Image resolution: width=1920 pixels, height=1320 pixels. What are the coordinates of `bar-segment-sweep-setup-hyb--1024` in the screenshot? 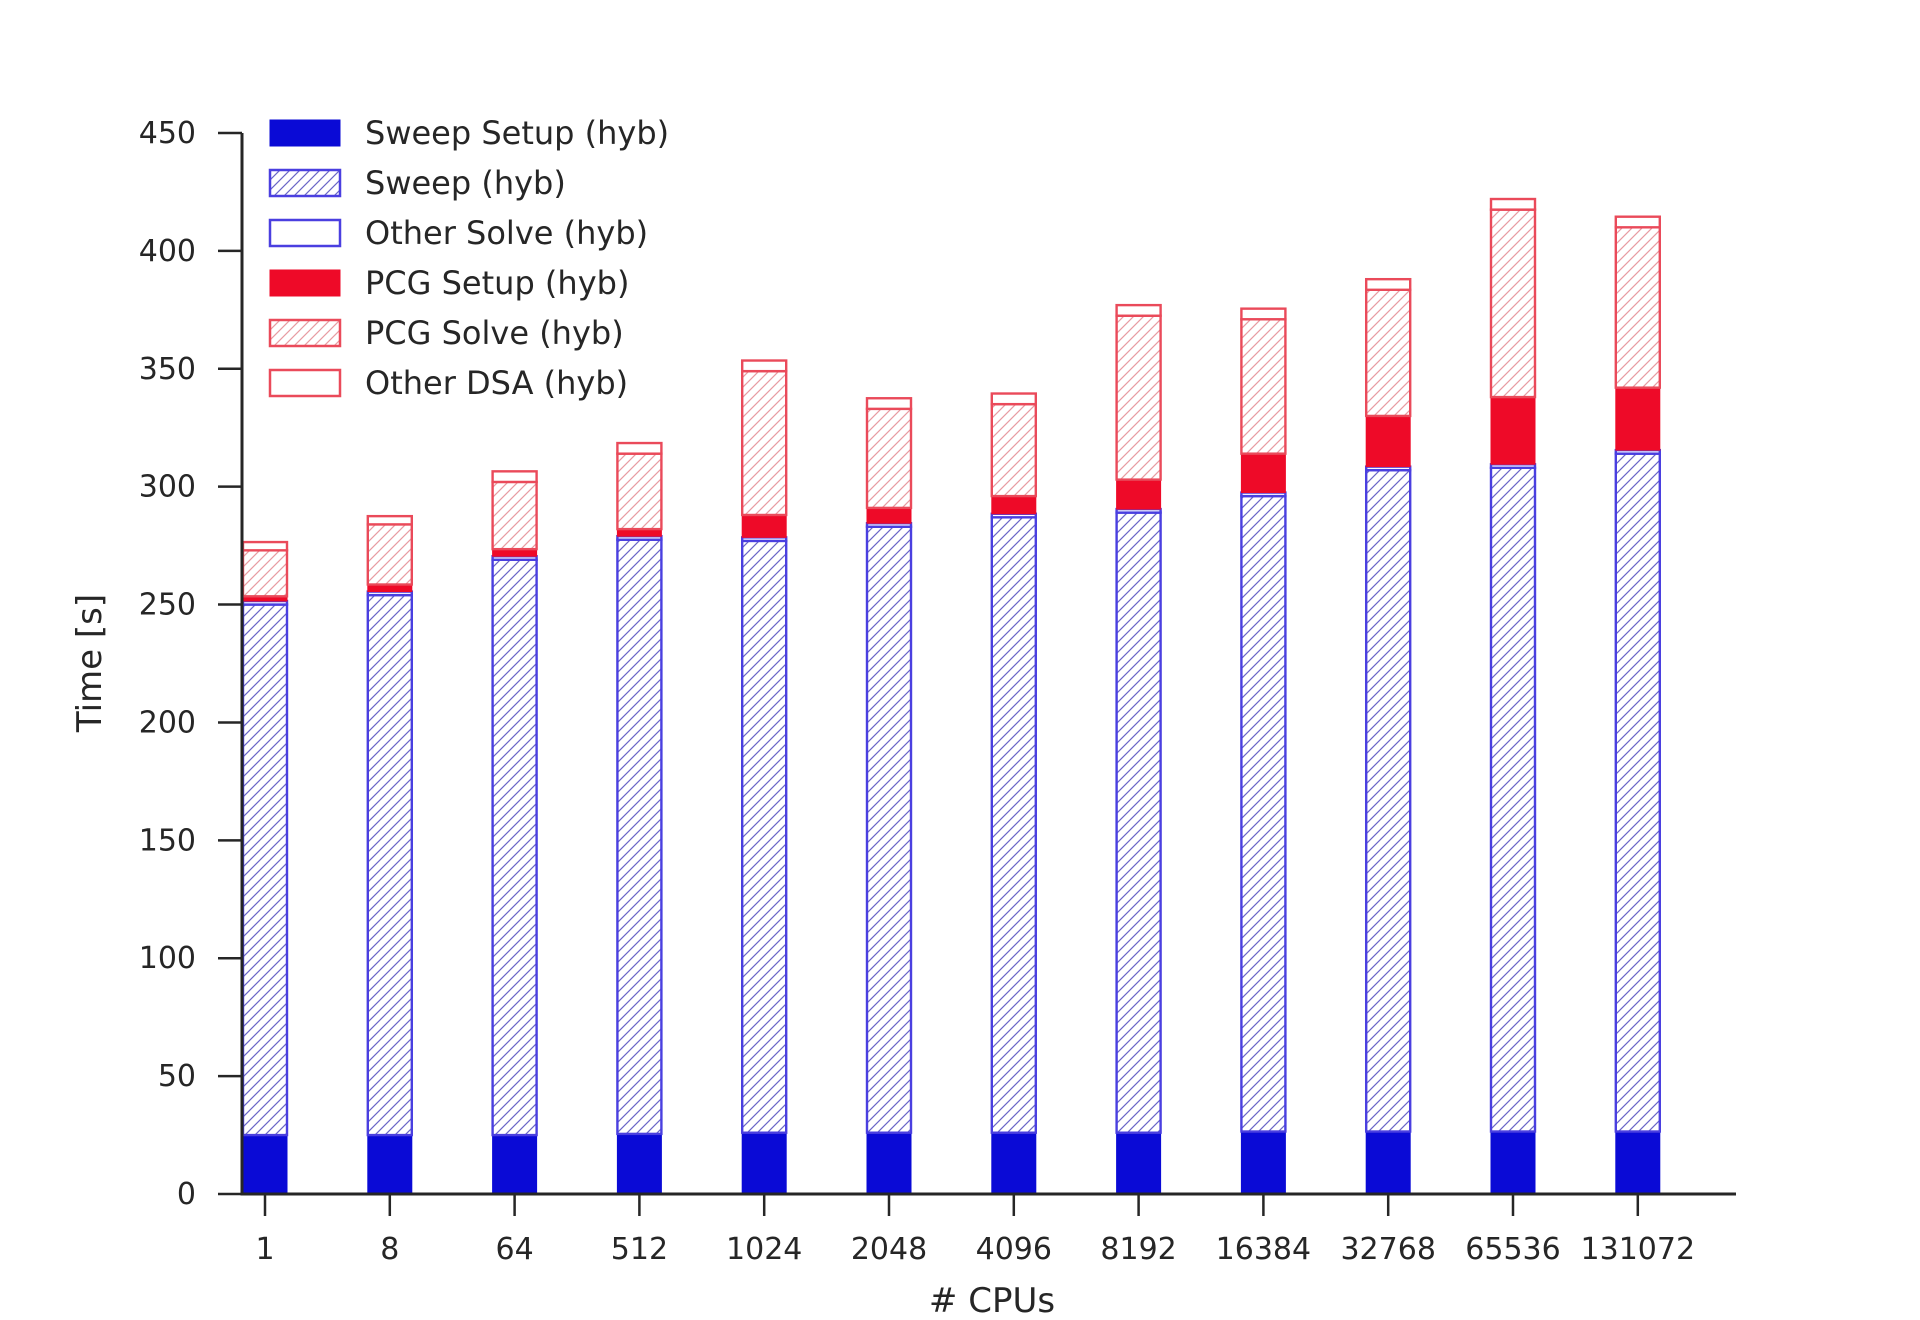 It's located at (764, 1163).